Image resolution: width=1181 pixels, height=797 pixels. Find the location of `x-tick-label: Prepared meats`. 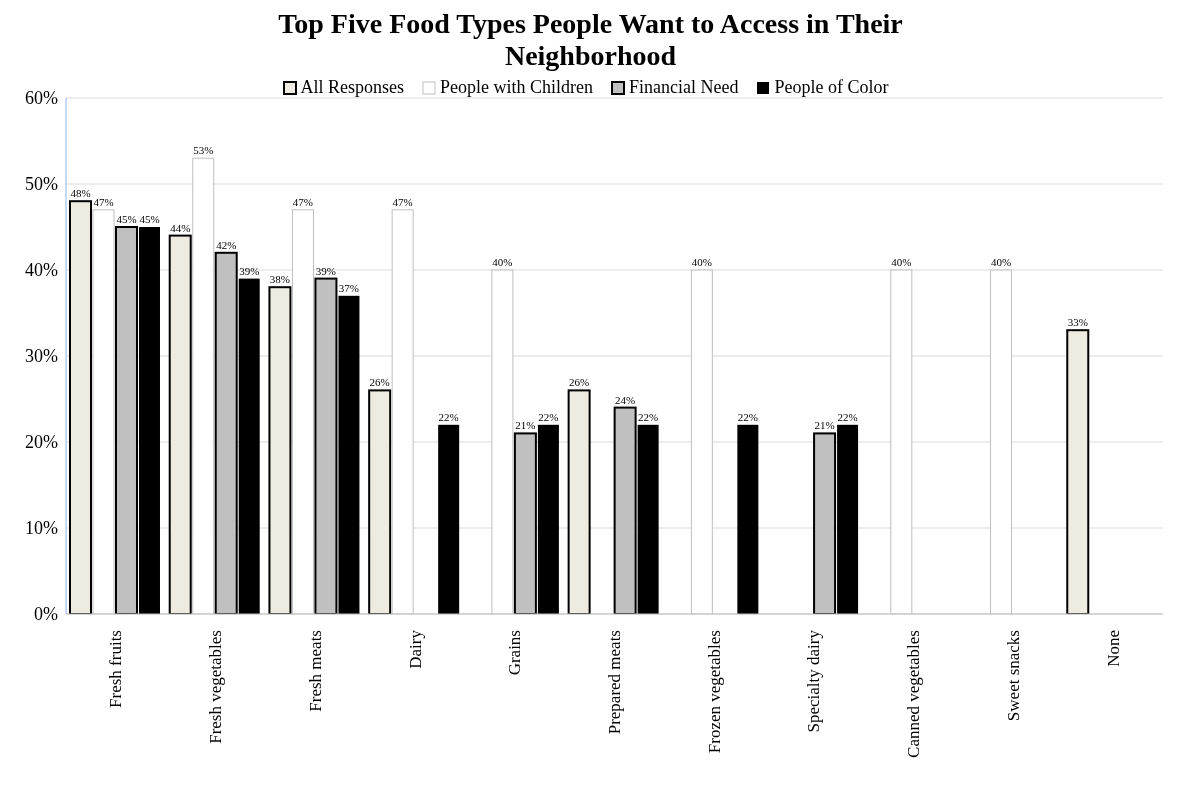

x-tick-label: Prepared meats is located at coordinates (614, 682).